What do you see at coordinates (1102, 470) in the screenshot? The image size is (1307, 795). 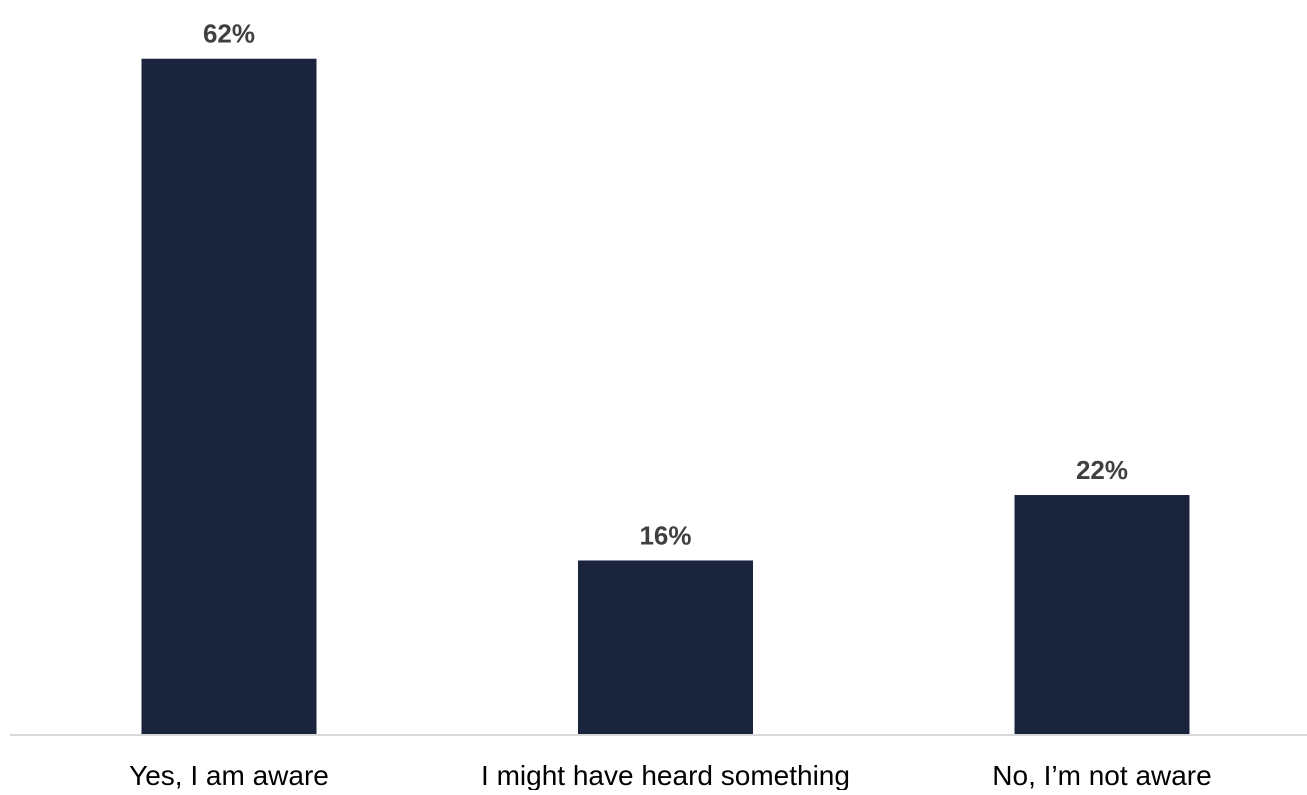 I see `data-label-3: 22%` at bounding box center [1102, 470].